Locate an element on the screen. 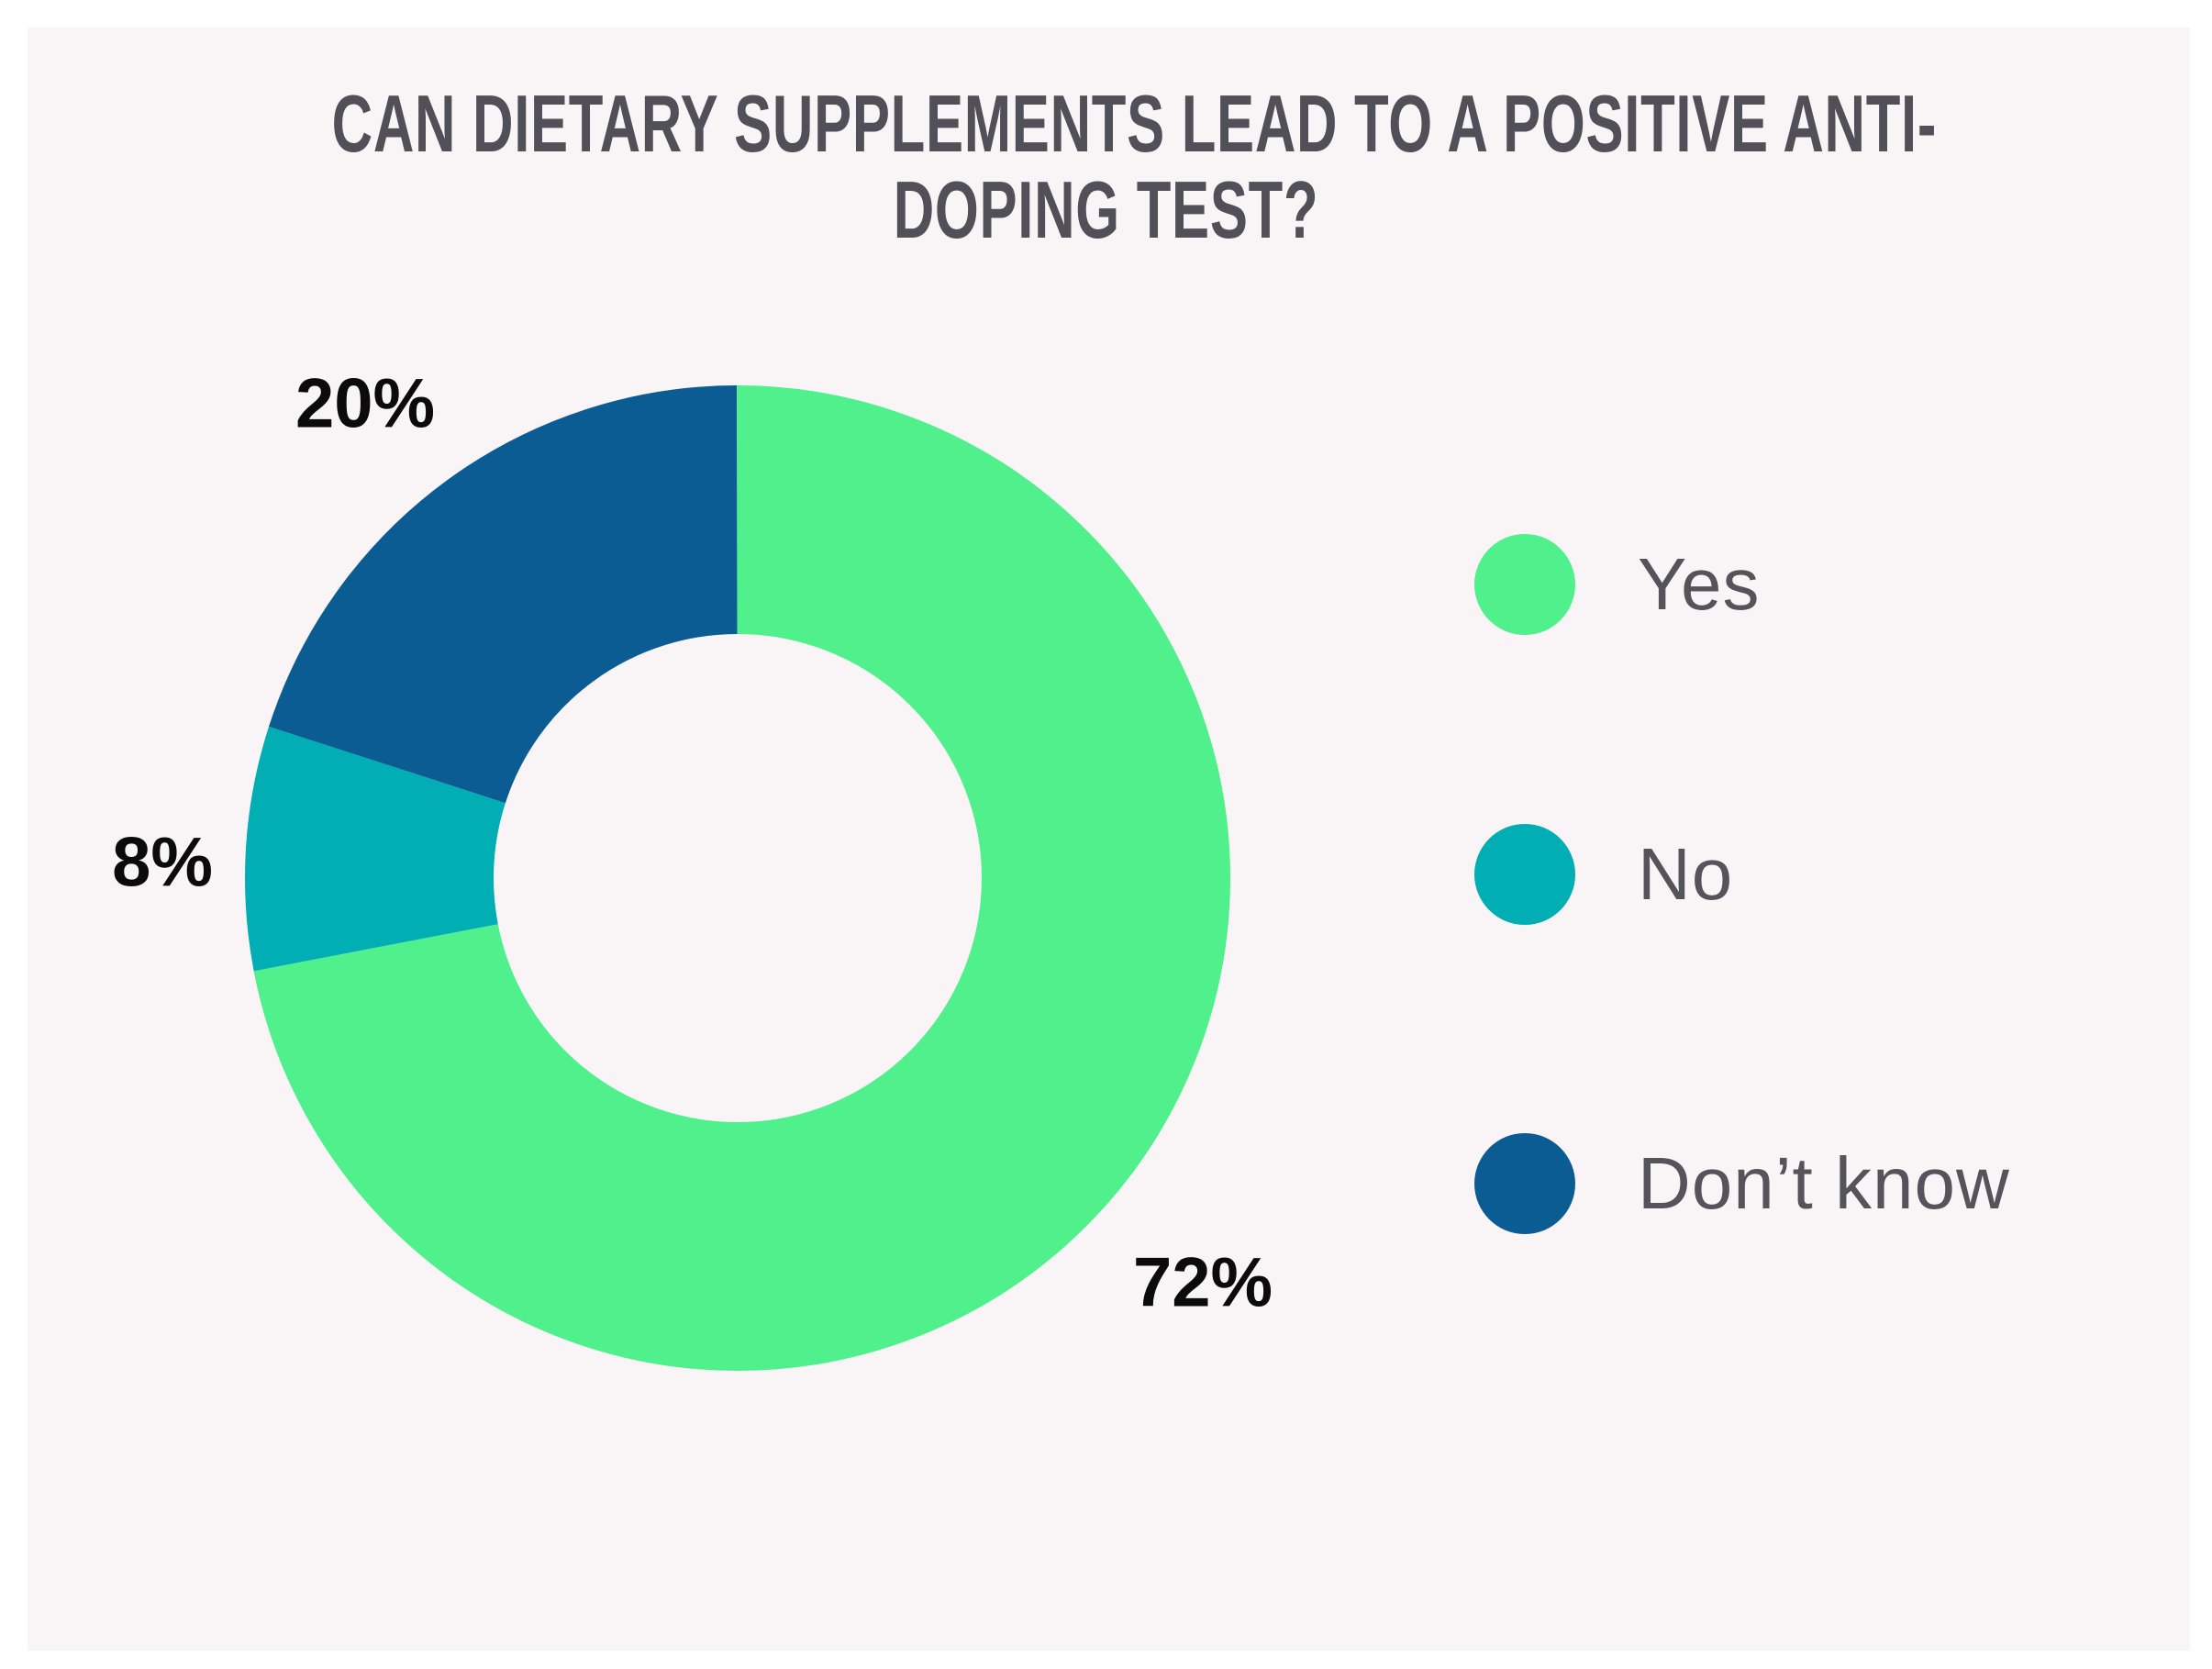 This screenshot has width=2212, height=1669. legend-item-dont-know: Don’t know is located at coordinates (1742, 1183).